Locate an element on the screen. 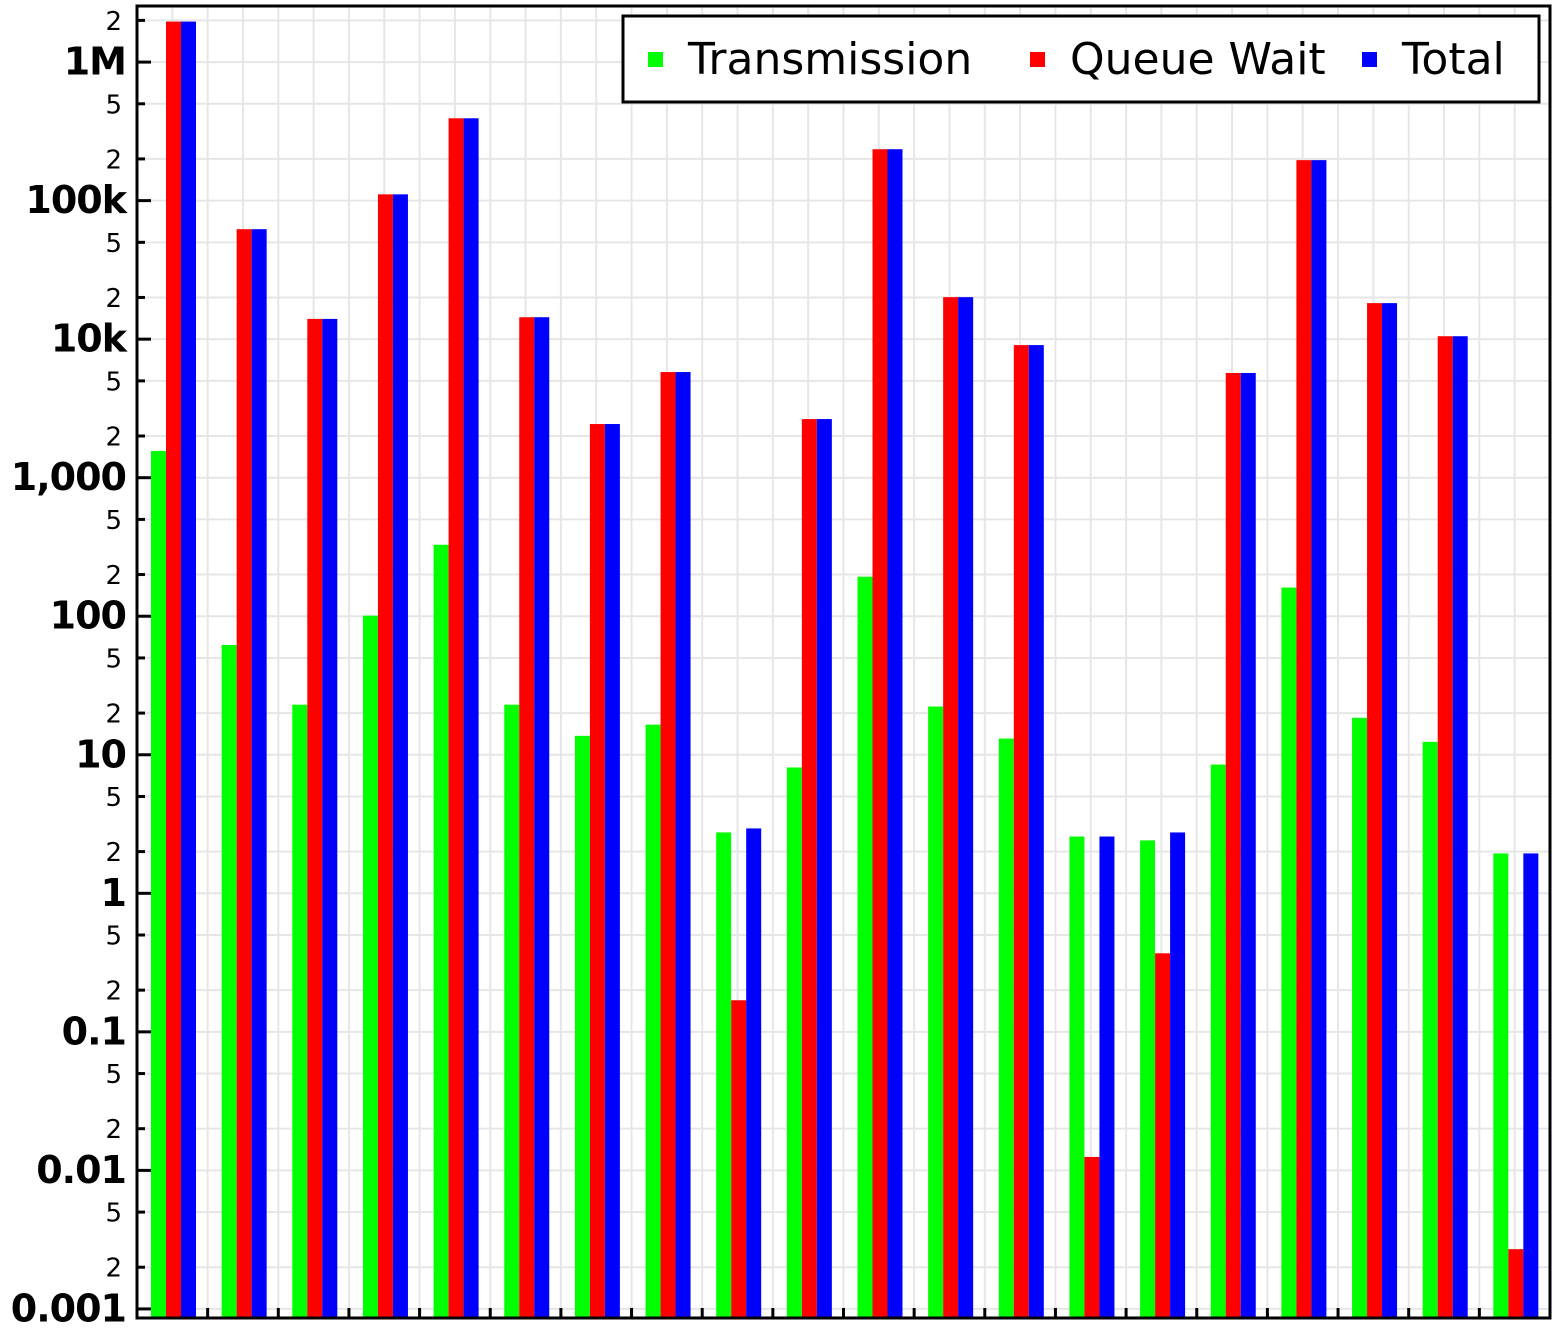 The height and width of the screenshot is (1339, 1562). y-tick-label: 0.001 is located at coordinates (68, 1308).